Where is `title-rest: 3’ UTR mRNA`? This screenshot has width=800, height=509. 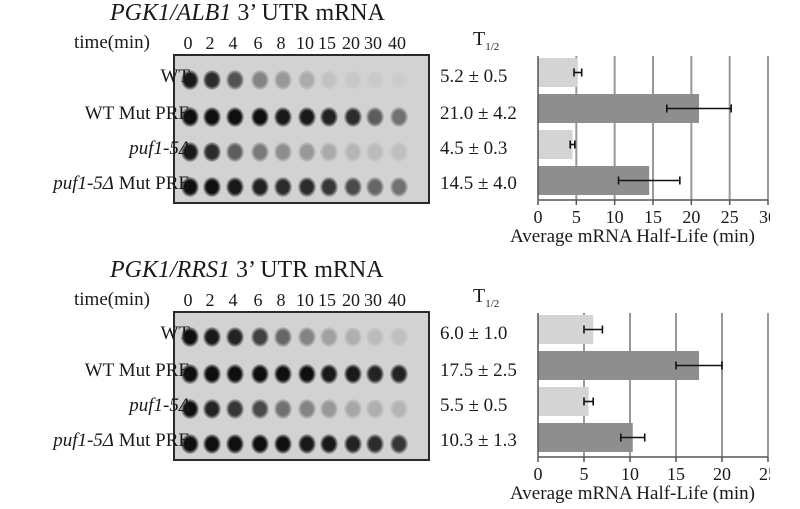
title-rest: 3’ UTR mRNA is located at coordinates (308, 13).